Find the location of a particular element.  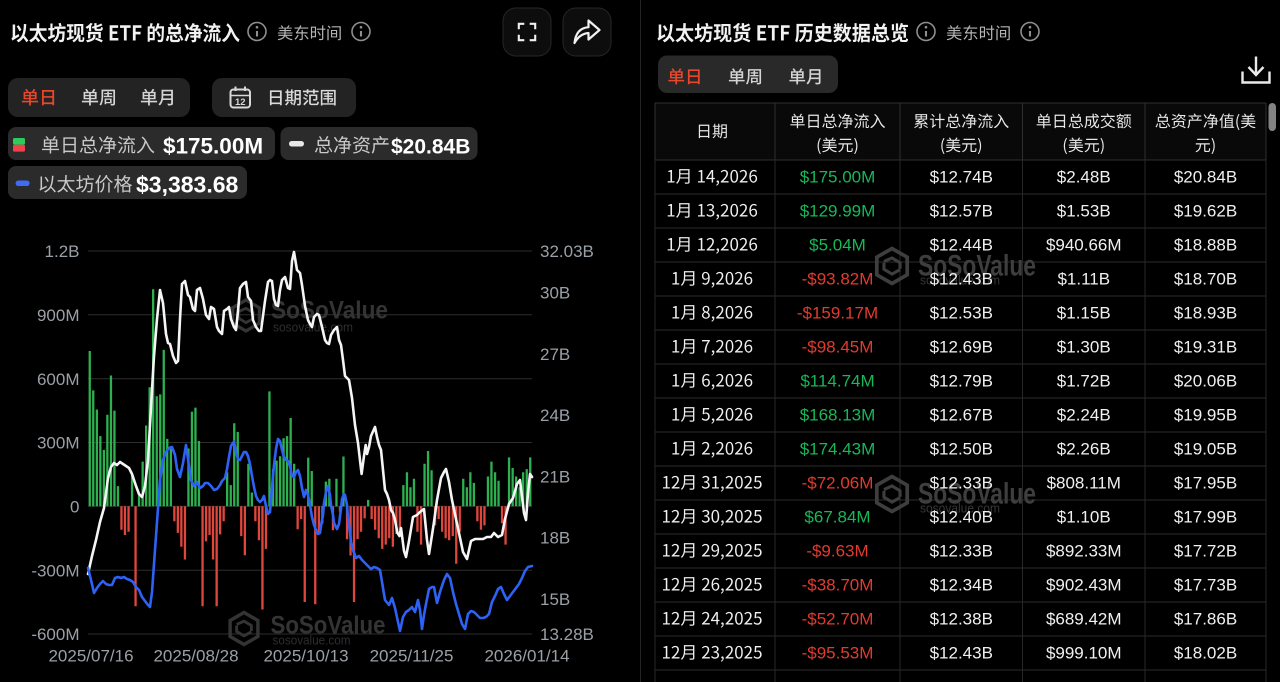

svg-text: $2.24B is located at coordinates (1084, 415).